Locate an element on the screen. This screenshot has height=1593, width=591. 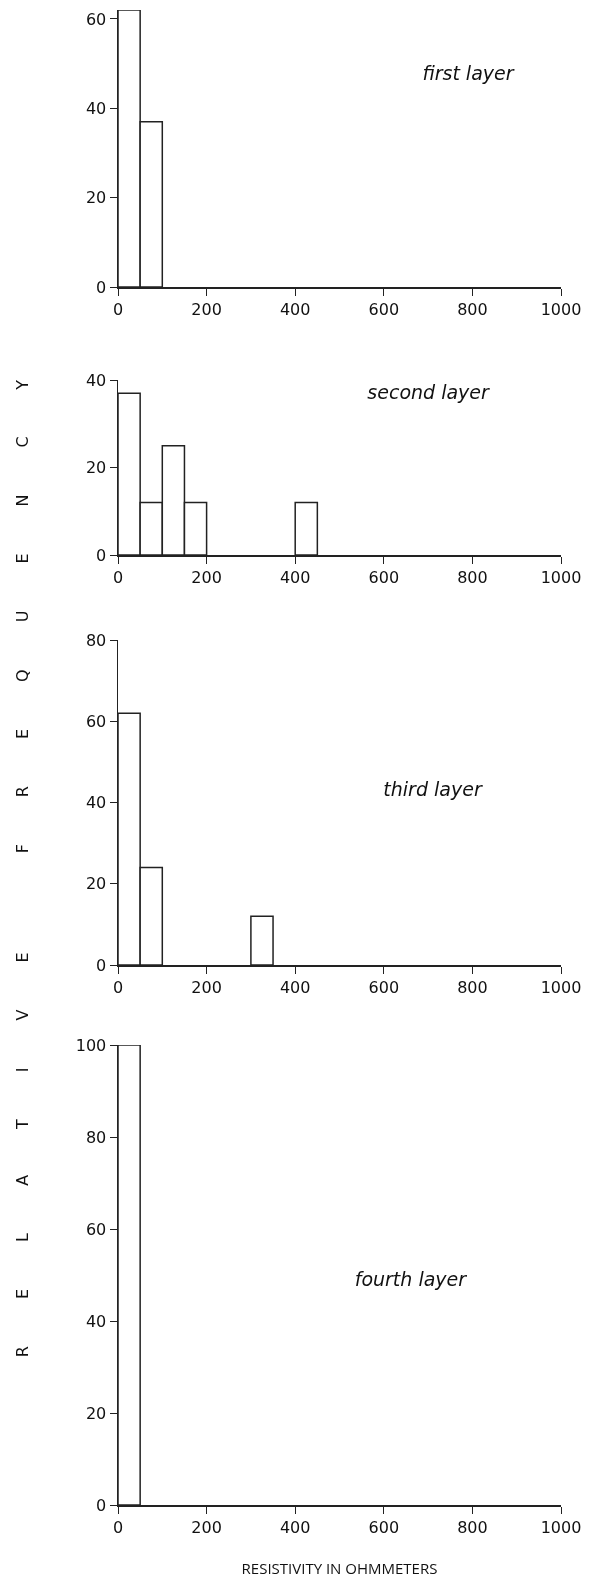
y-tick-label: 100 is located at coordinates (91, 1045).